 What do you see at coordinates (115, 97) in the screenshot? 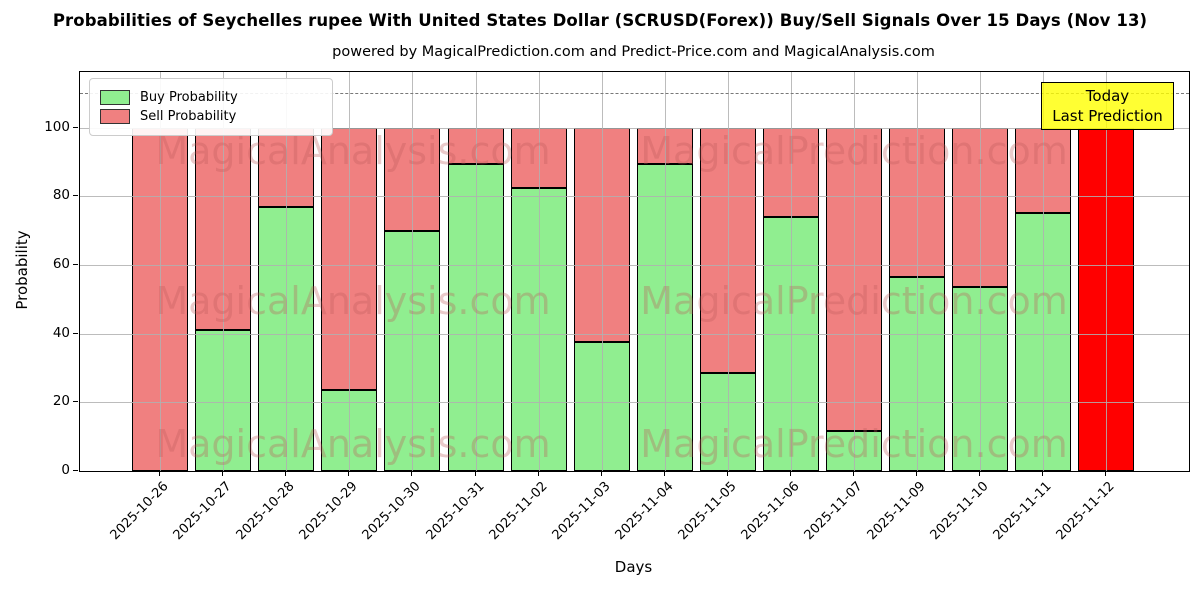
I see `buy-swatch-icon` at bounding box center [115, 97].